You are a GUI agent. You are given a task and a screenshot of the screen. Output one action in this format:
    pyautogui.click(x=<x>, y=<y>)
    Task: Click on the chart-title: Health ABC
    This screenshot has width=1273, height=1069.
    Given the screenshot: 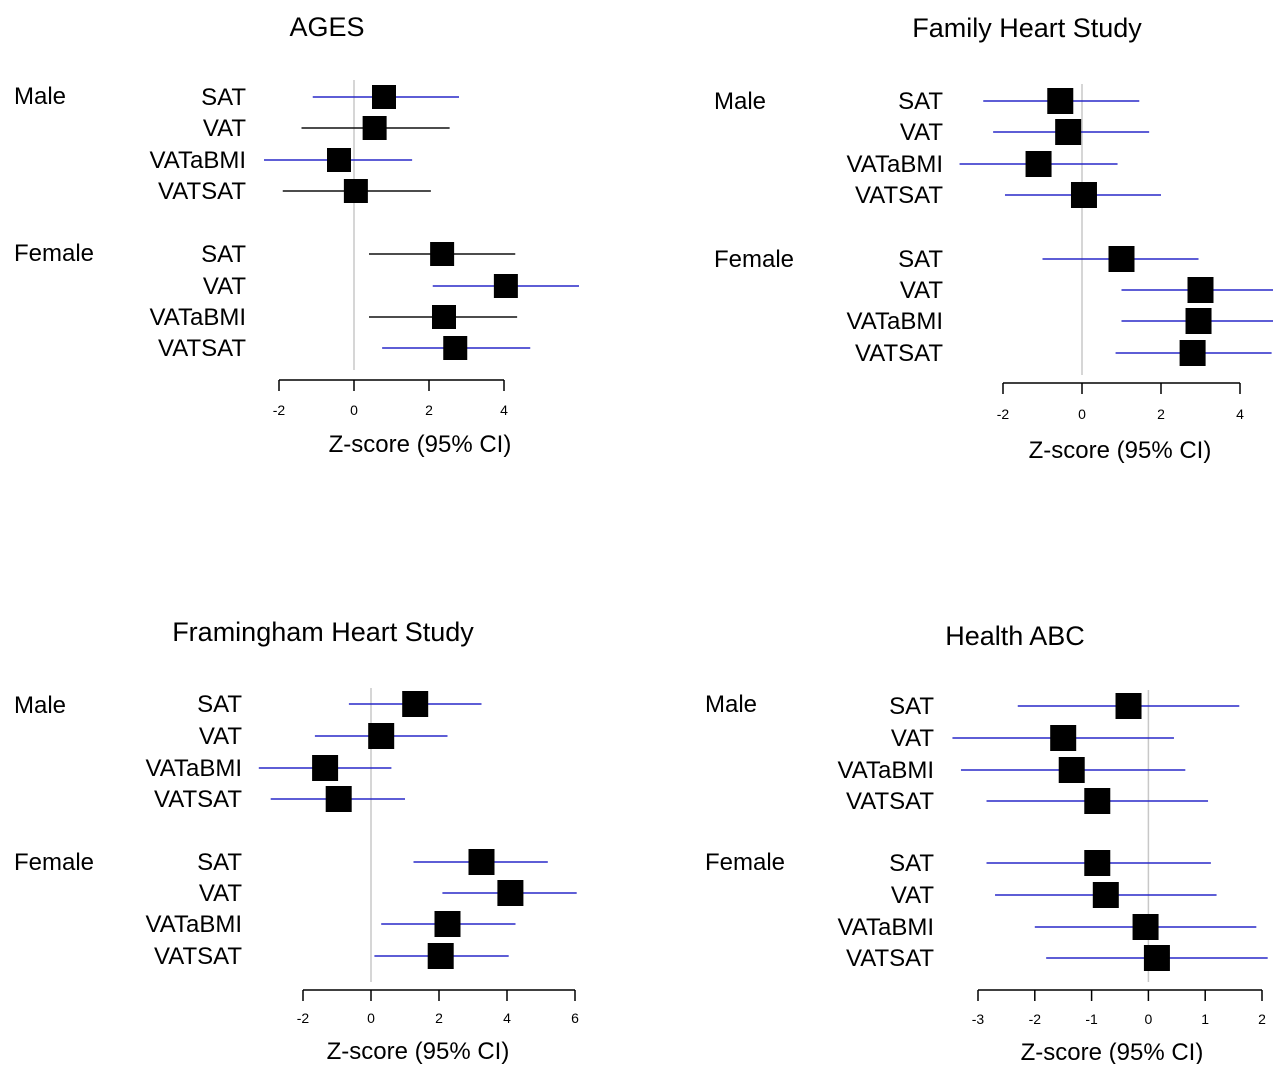 What is the action you would take?
    pyautogui.click(x=1015, y=636)
    